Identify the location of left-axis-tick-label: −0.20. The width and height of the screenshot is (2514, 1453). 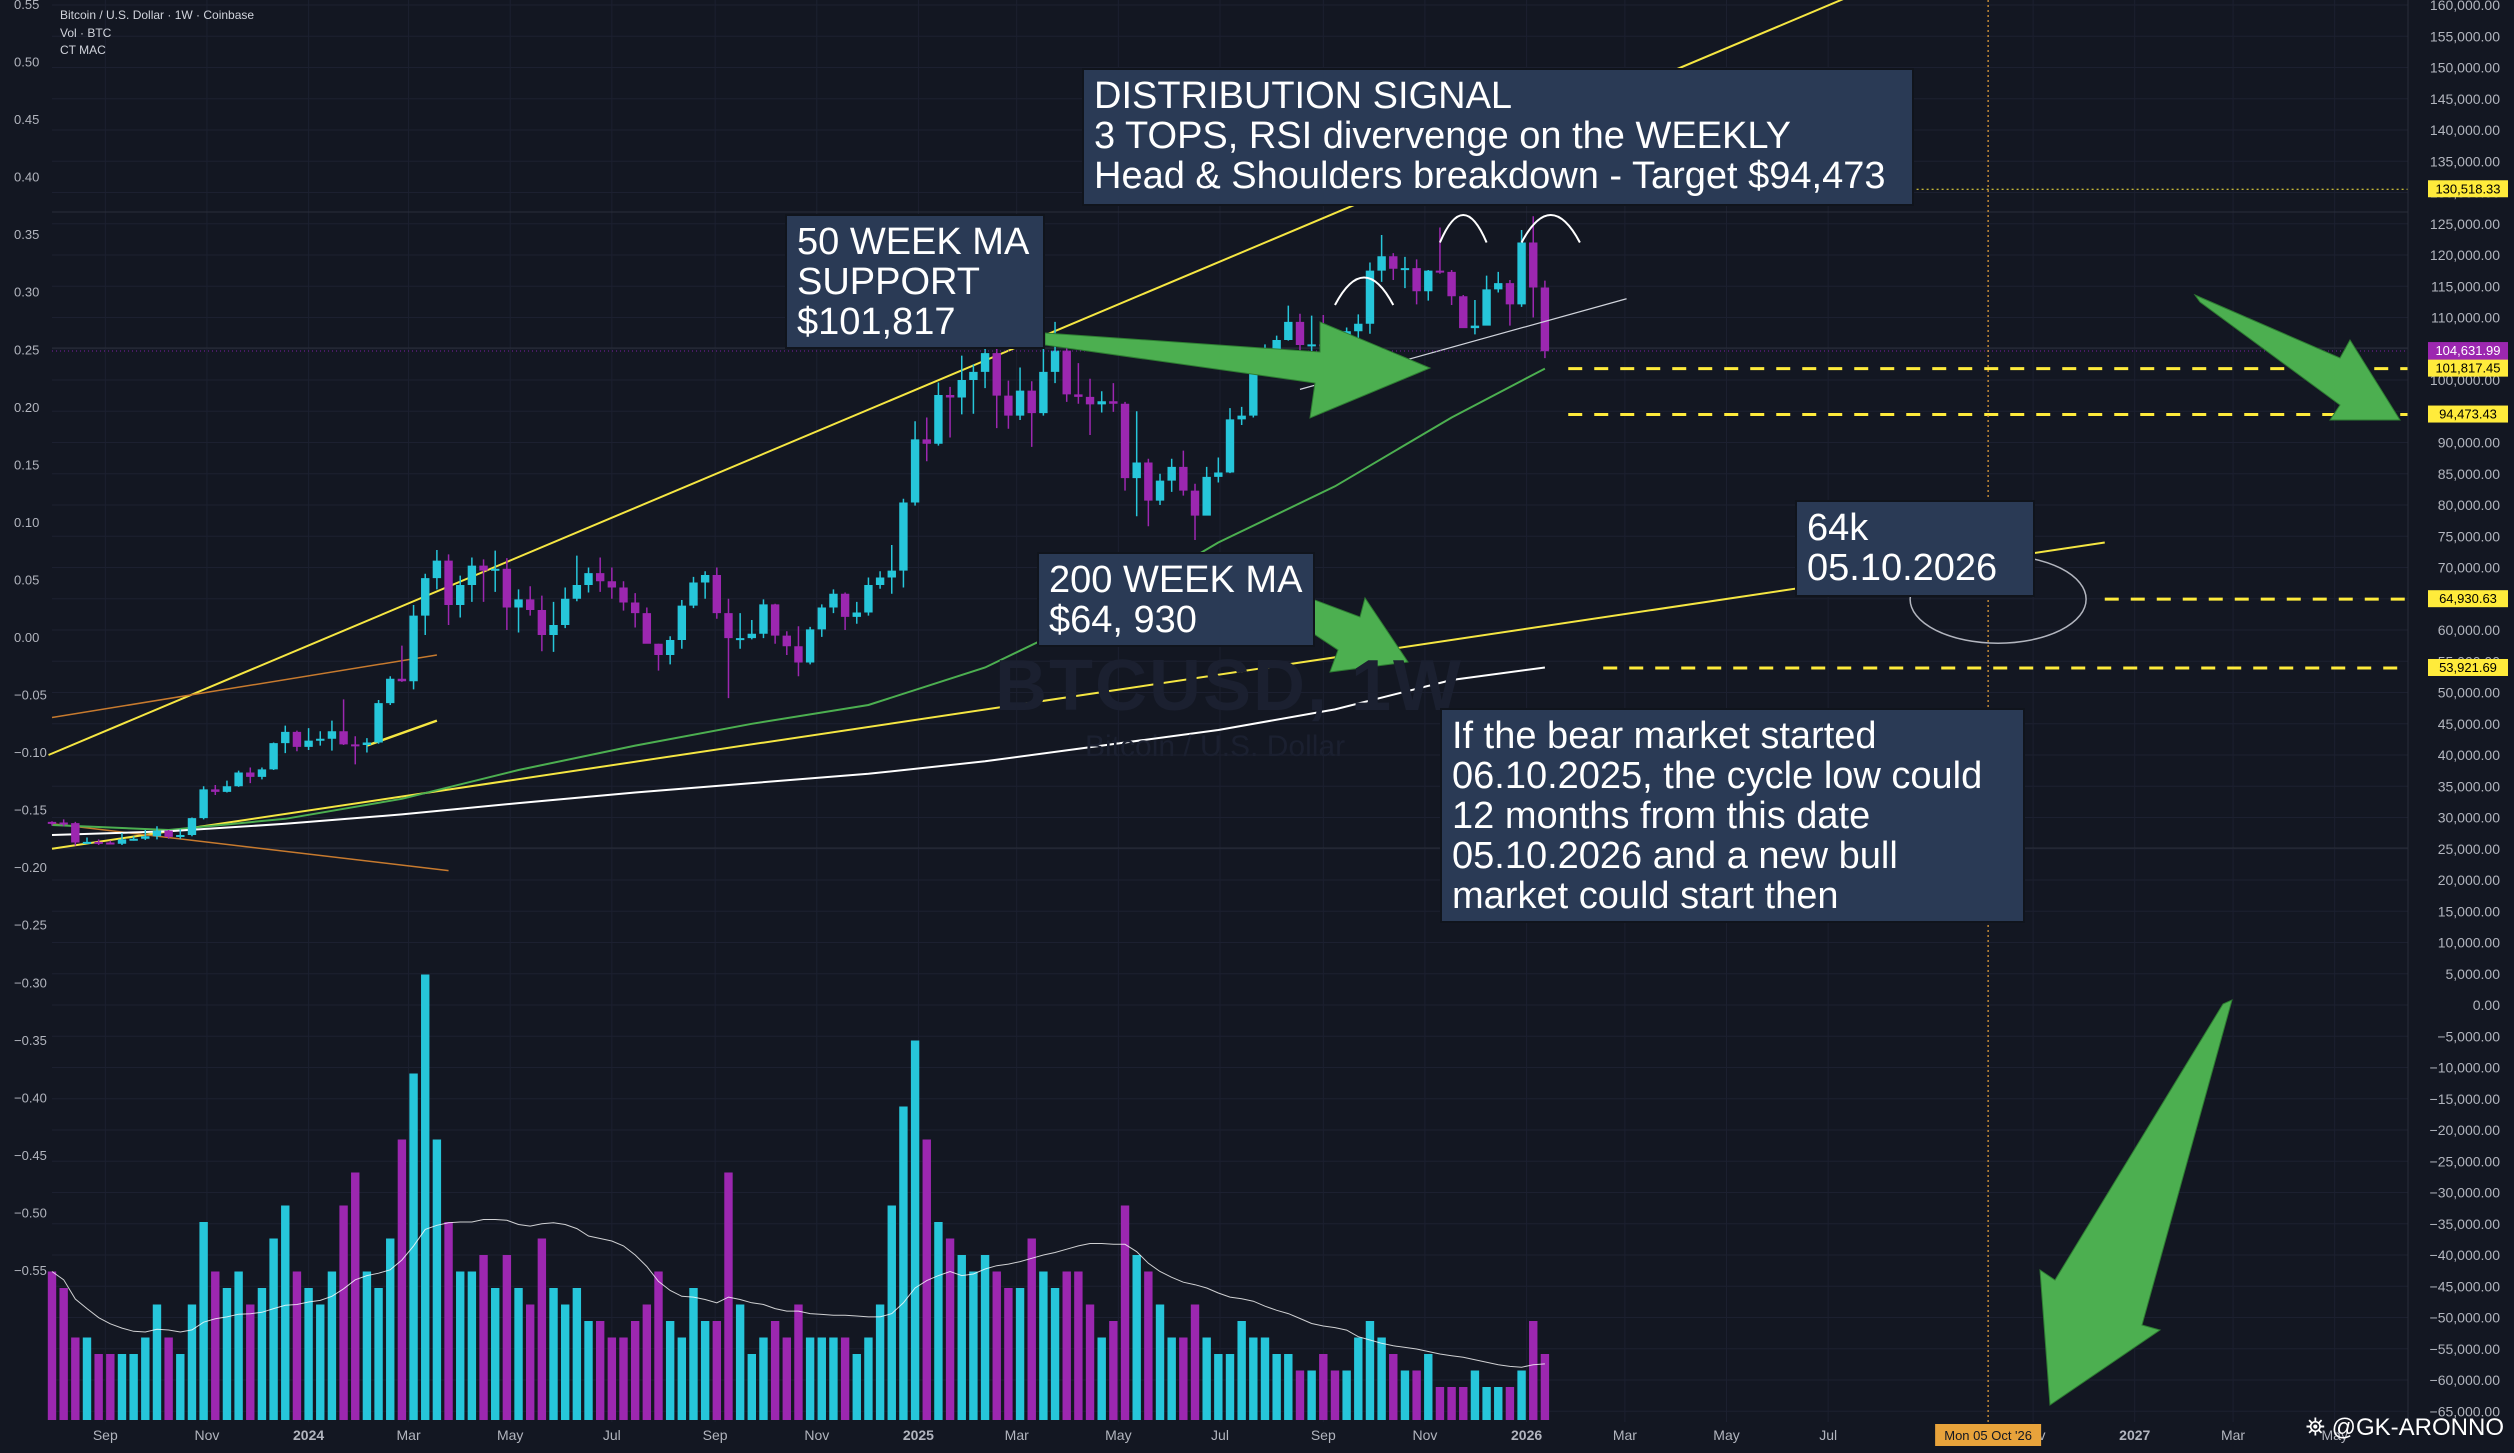
(30, 867).